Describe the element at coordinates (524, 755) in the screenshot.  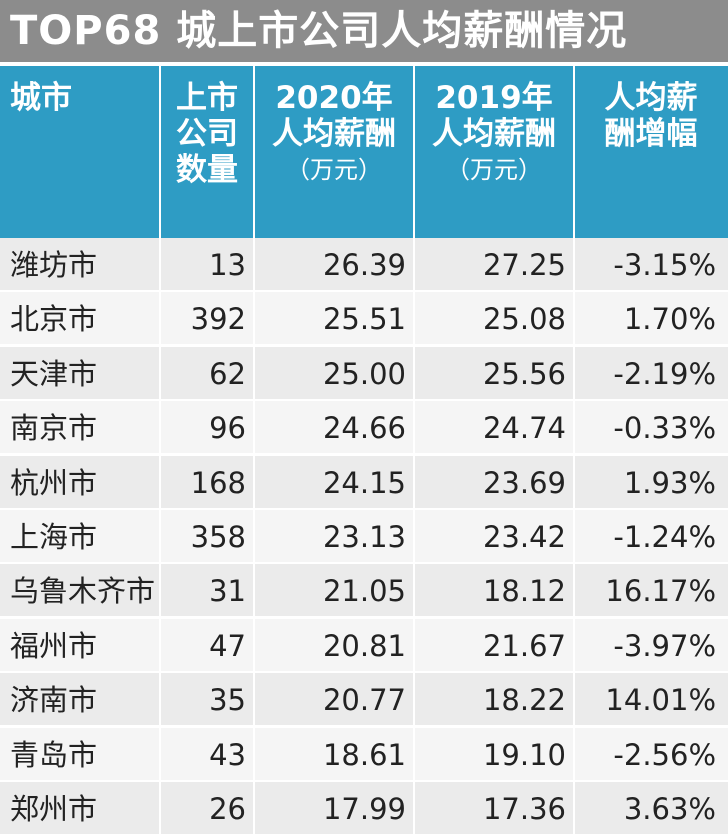
I see `cell-salary-2019: 19.10` at that location.